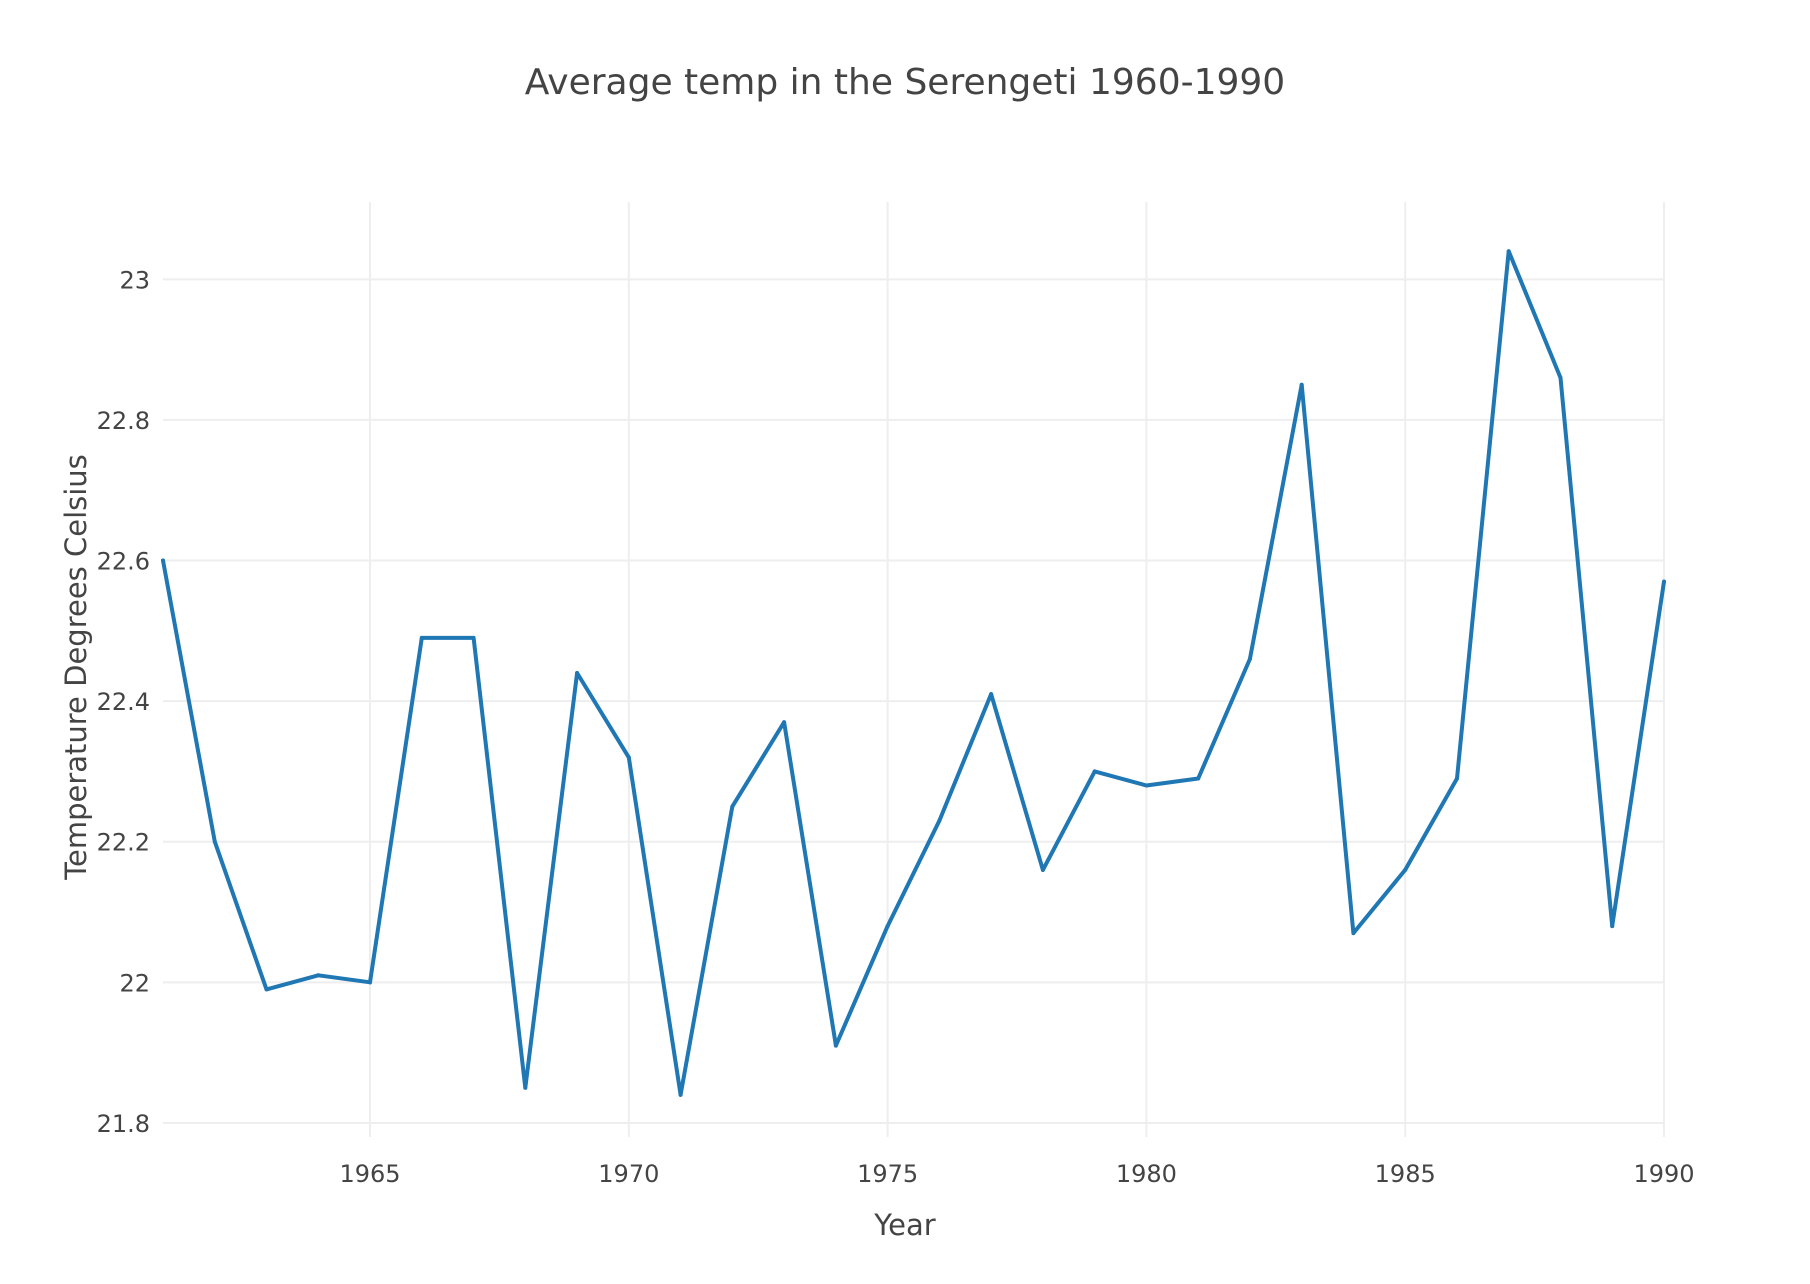 Image resolution: width=1810 pixels, height=1284 pixels. What do you see at coordinates (1663, 1174) in the screenshot?
I see `x-tick-label: 1990` at bounding box center [1663, 1174].